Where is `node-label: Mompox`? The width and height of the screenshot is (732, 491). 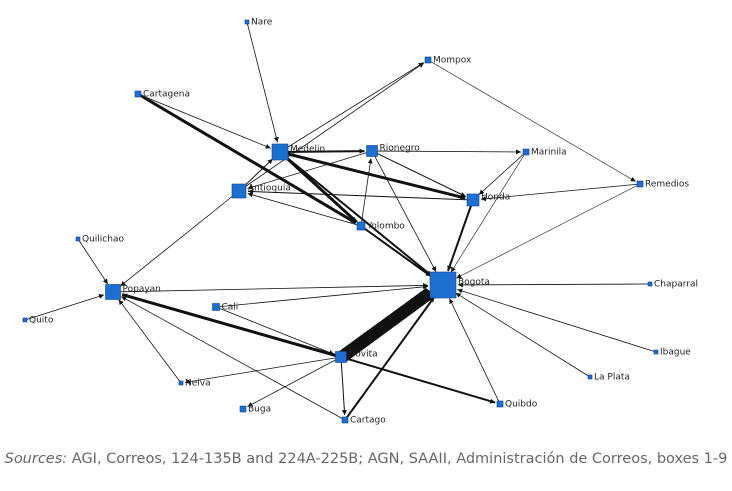 node-label: Mompox is located at coordinates (452, 61).